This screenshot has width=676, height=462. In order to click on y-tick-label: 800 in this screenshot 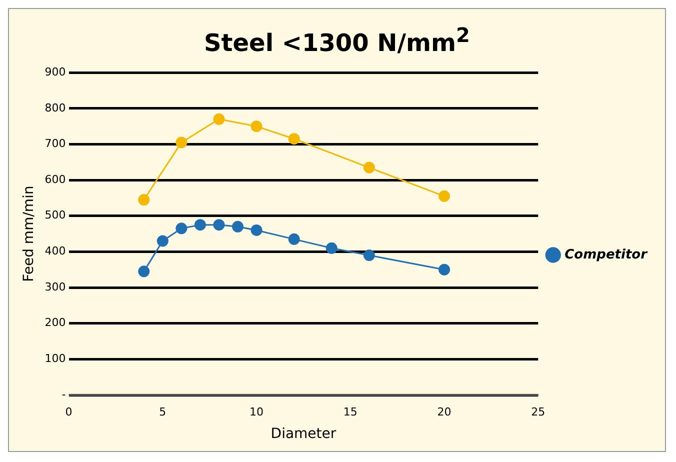, I will do `click(55, 107)`.